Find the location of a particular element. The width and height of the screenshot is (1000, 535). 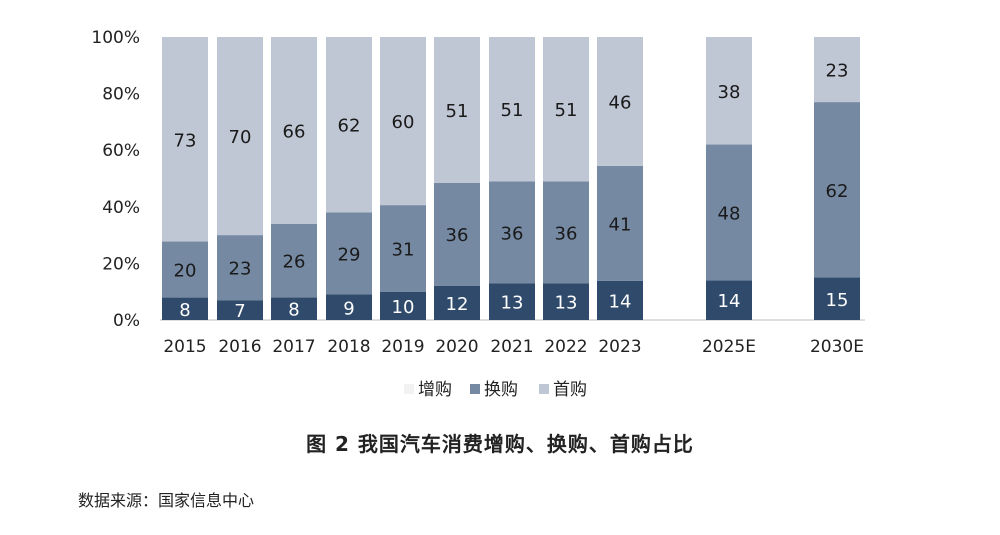

data-label: 26 is located at coordinates (294, 262).